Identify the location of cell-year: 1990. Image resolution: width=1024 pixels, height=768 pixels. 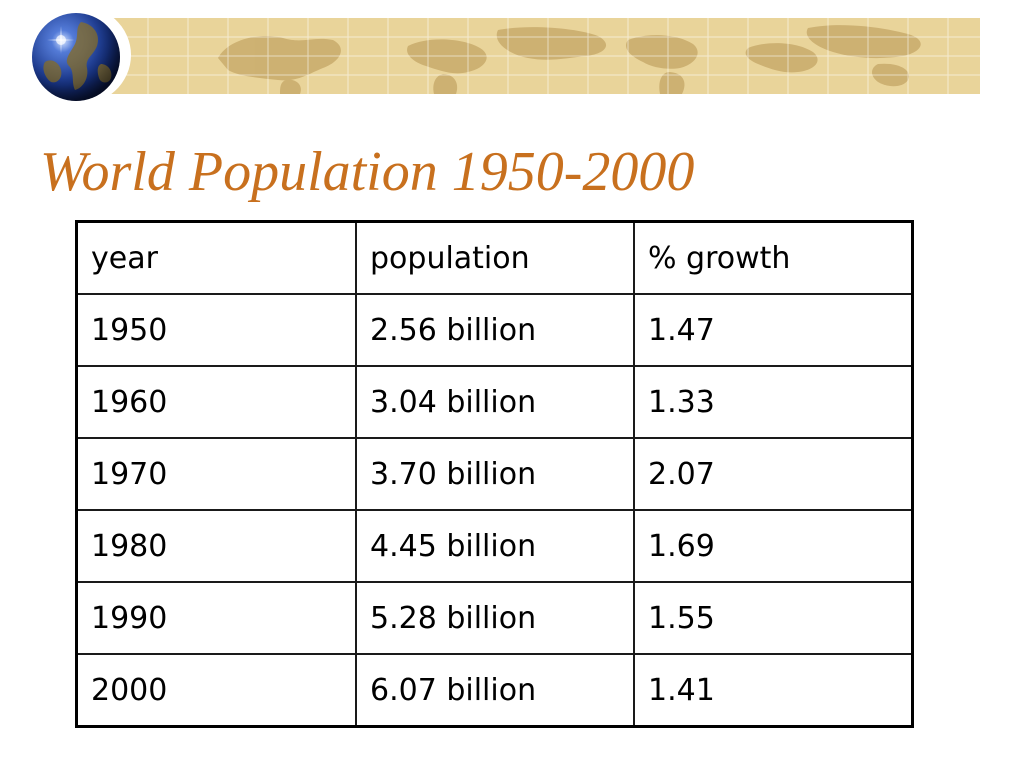
(216, 618).